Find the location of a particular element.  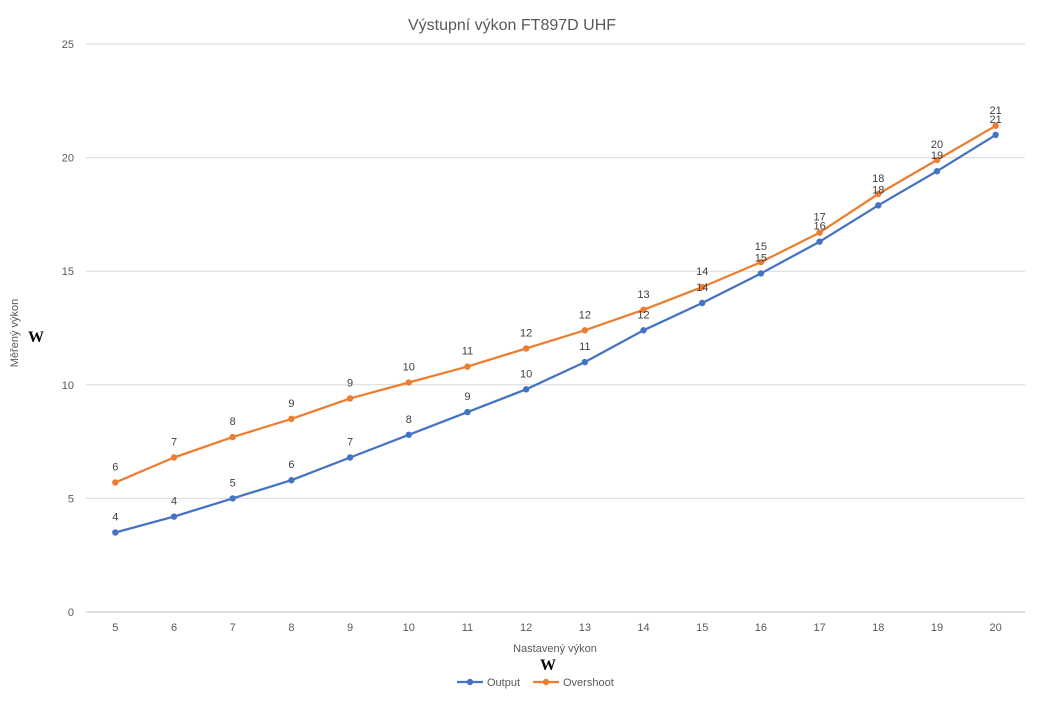

x-tick-label: 8 is located at coordinates (291, 628).